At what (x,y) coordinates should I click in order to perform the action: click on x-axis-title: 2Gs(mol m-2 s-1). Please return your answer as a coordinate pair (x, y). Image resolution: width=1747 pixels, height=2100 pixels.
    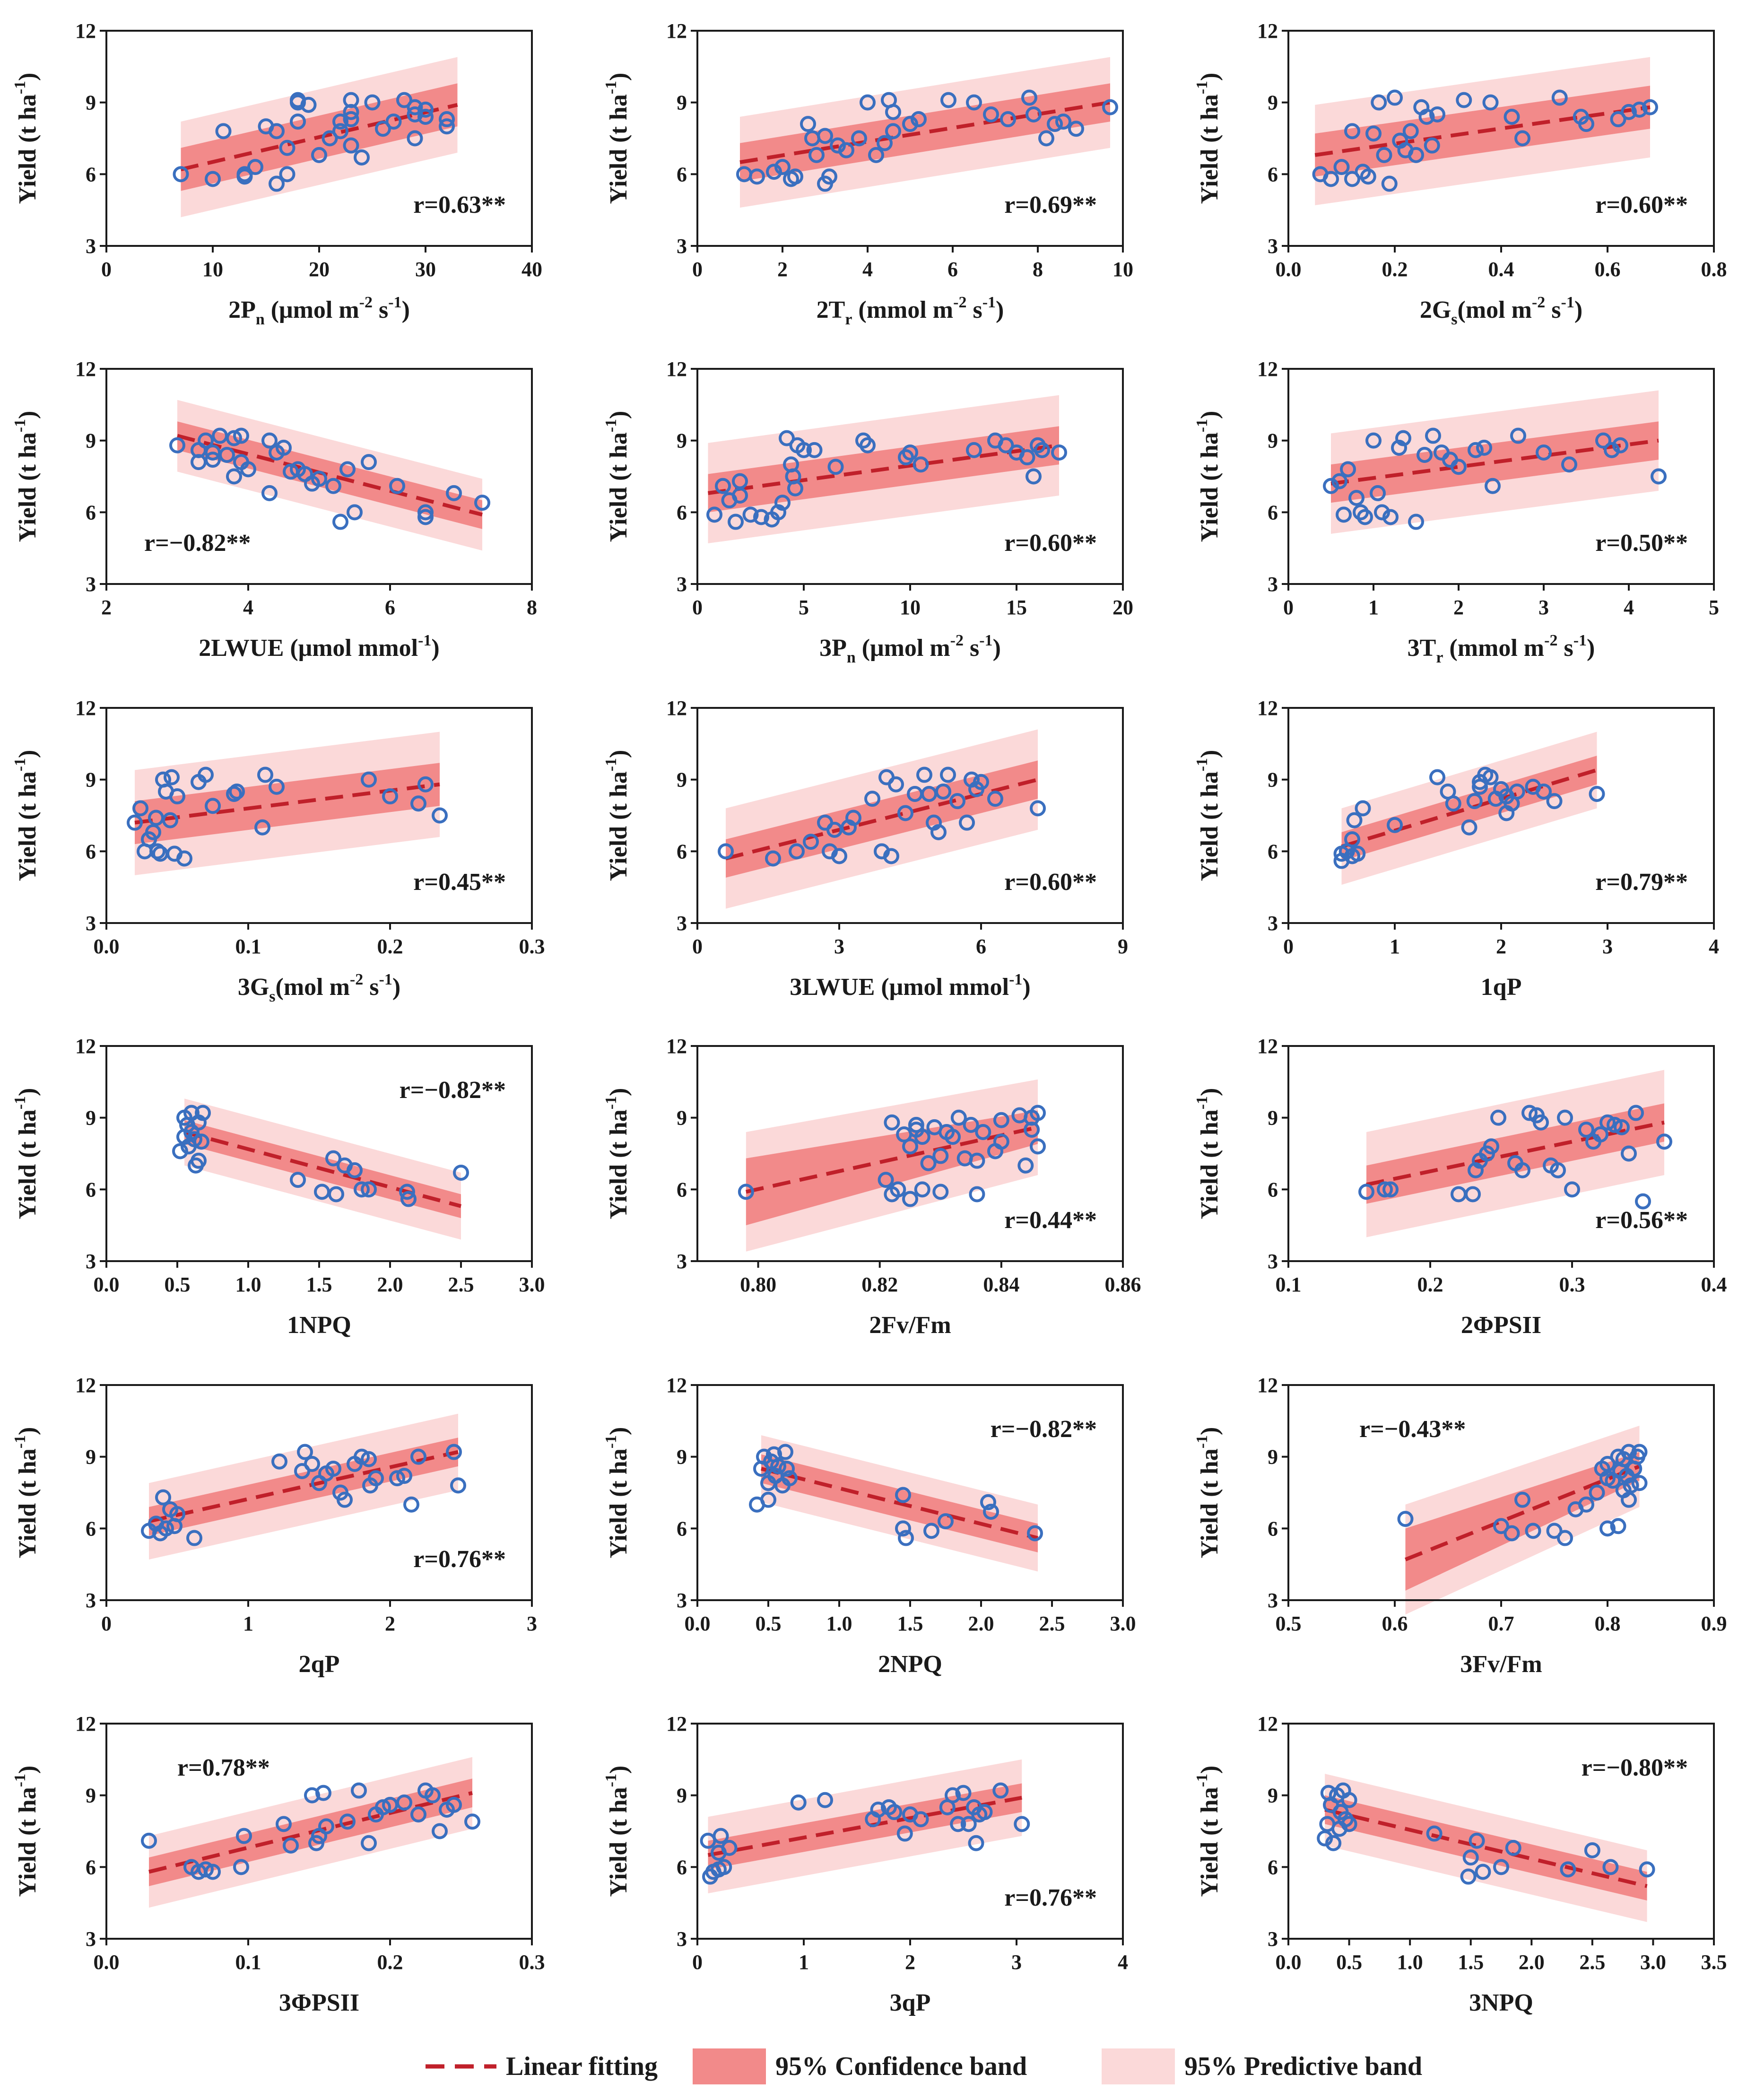
    Looking at the image, I should click on (1501, 311).